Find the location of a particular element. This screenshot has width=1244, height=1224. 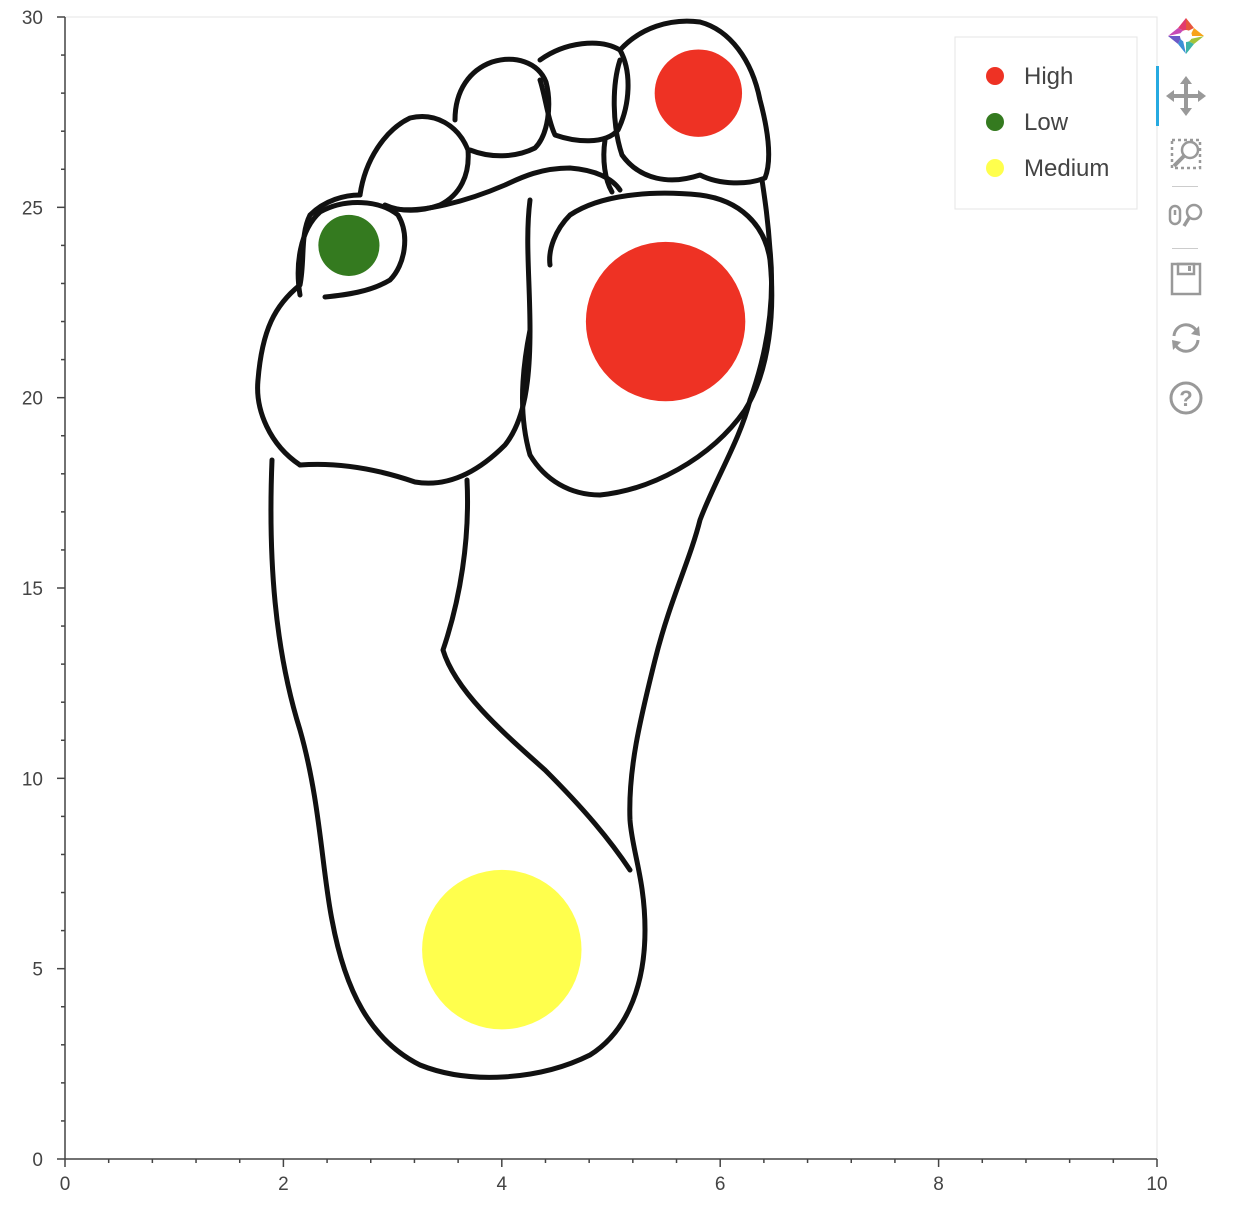

legend: High Low Medium is located at coordinates (1046, 123).